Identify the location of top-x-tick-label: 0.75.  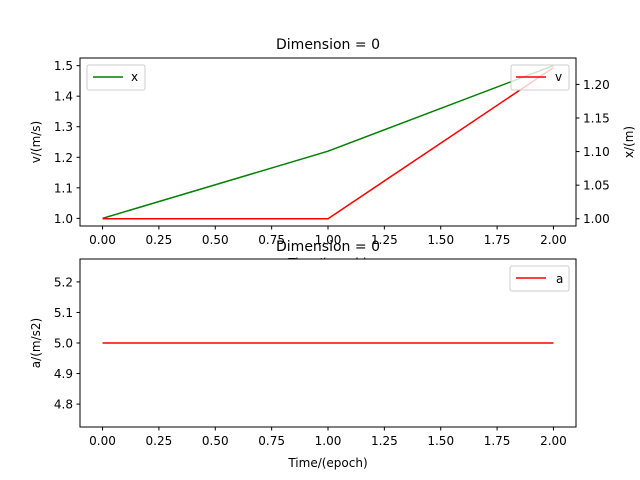
(271, 240).